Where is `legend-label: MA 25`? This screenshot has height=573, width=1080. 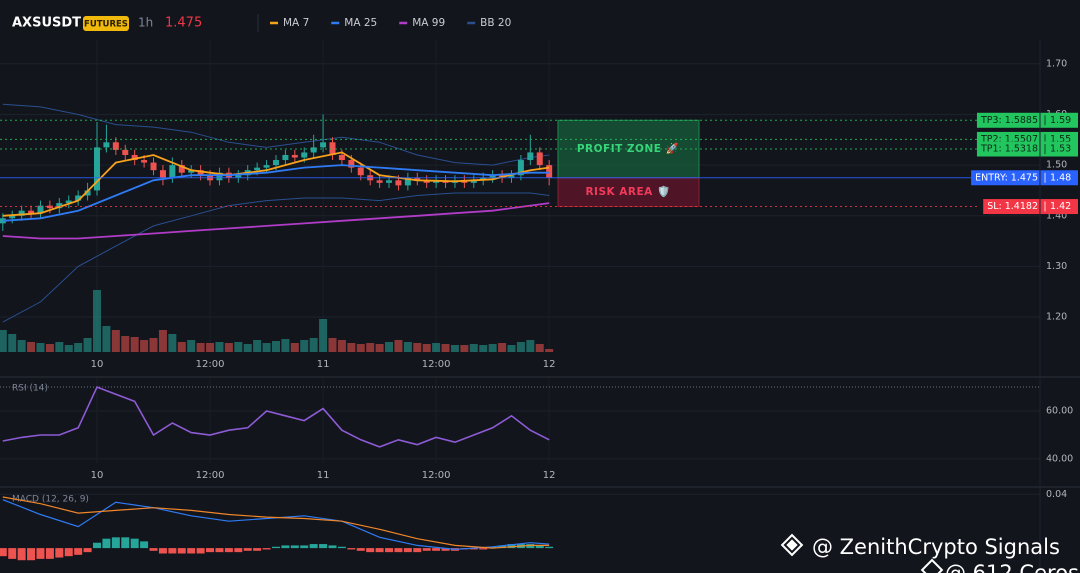
legend-label: MA 25 is located at coordinates (360, 23).